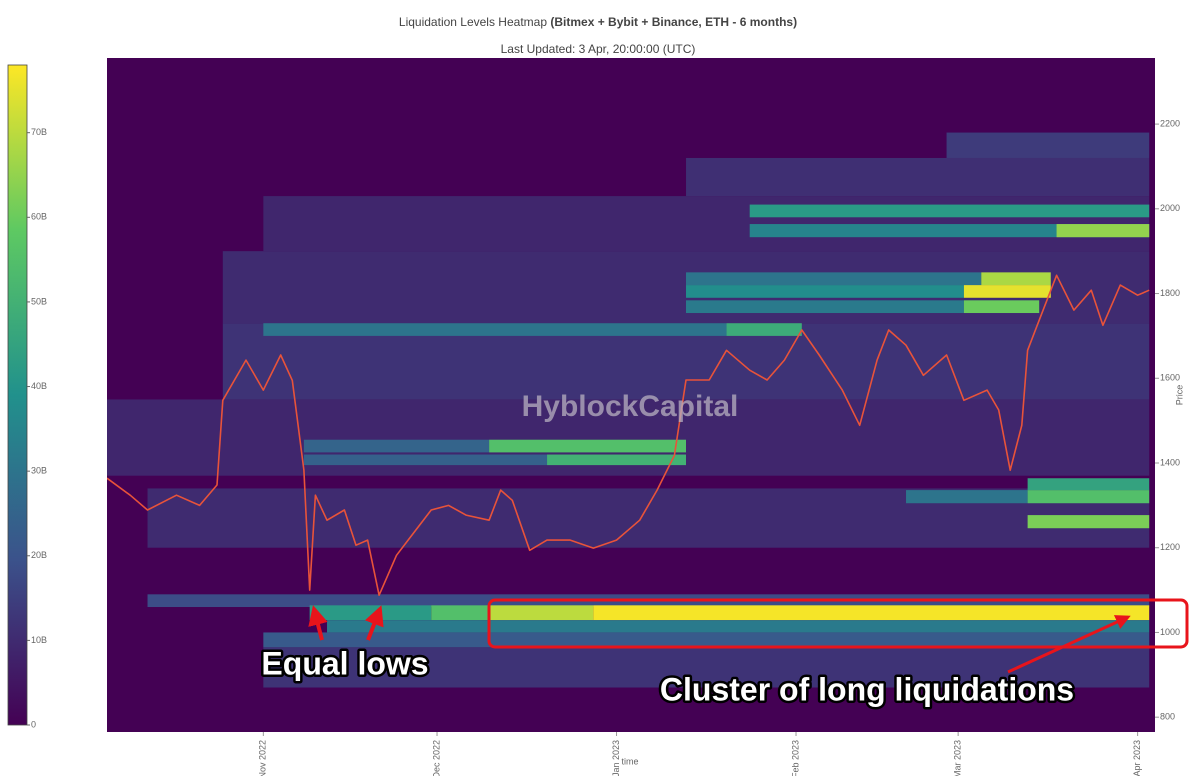  Describe the element at coordinates (33, 724) in the screenshot. I see `colorbar-tick-label: 0` at that location.